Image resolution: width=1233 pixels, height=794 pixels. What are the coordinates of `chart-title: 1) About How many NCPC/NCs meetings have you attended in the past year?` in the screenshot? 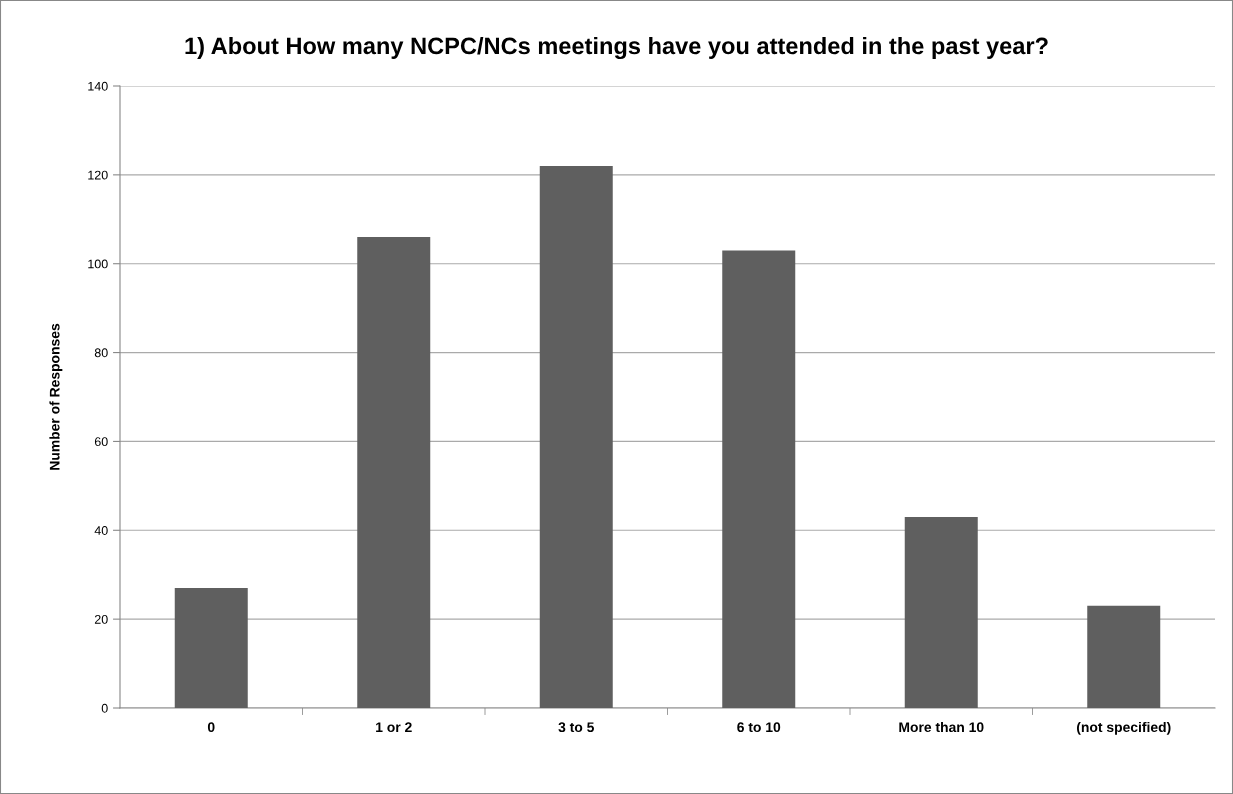 It's located at (616, 48).